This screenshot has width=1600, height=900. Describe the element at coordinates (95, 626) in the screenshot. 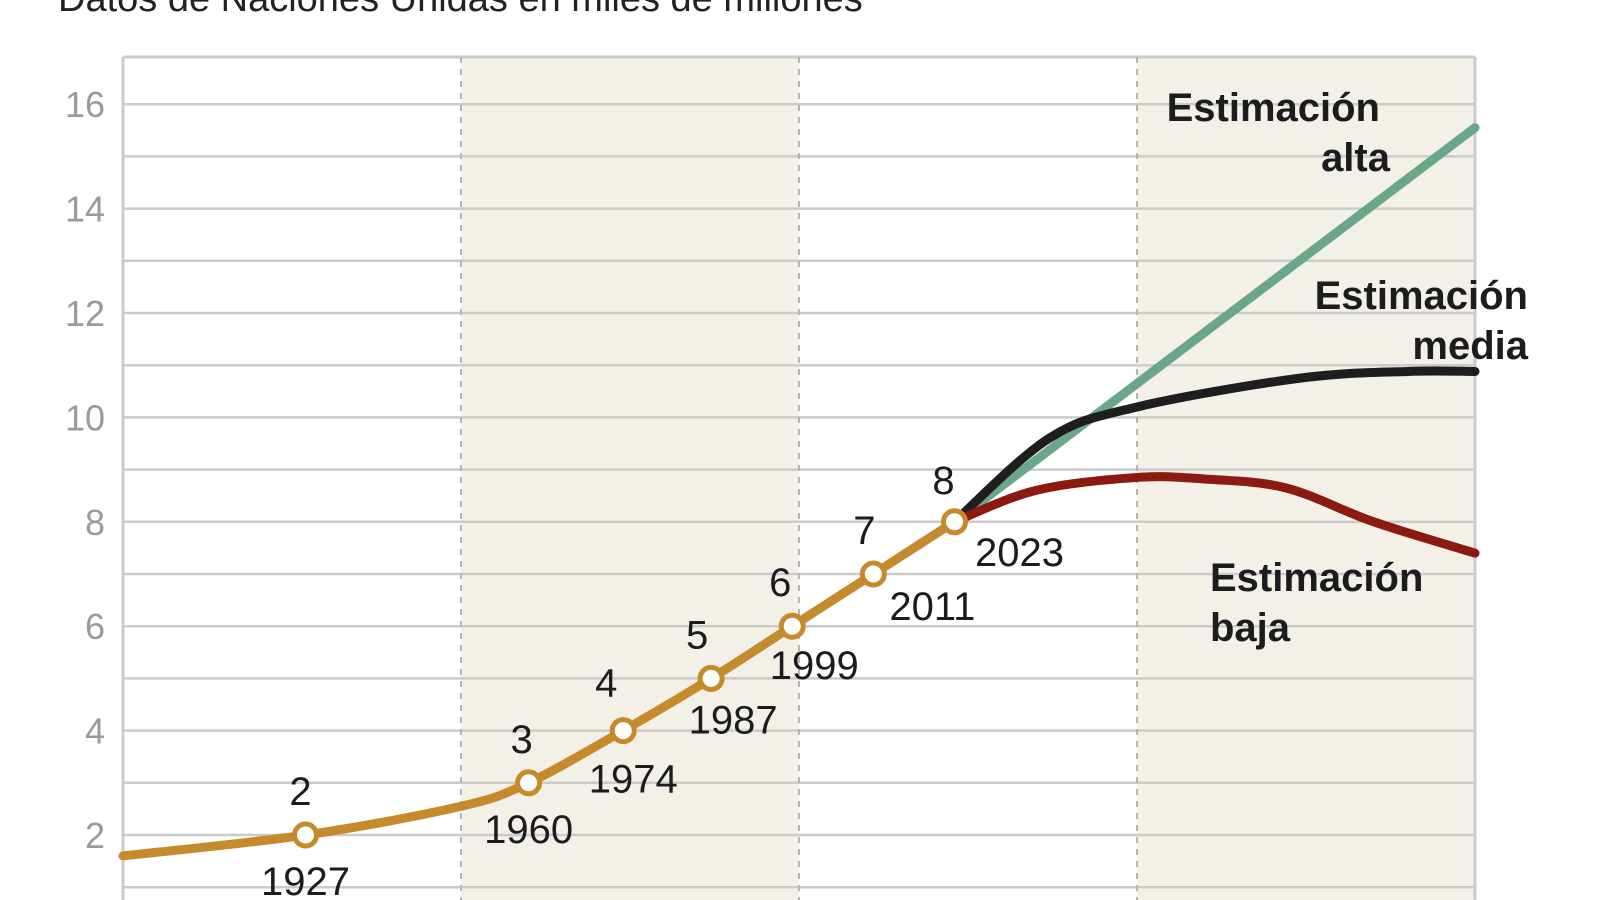

I see `y-tick-label: 6` at that location.